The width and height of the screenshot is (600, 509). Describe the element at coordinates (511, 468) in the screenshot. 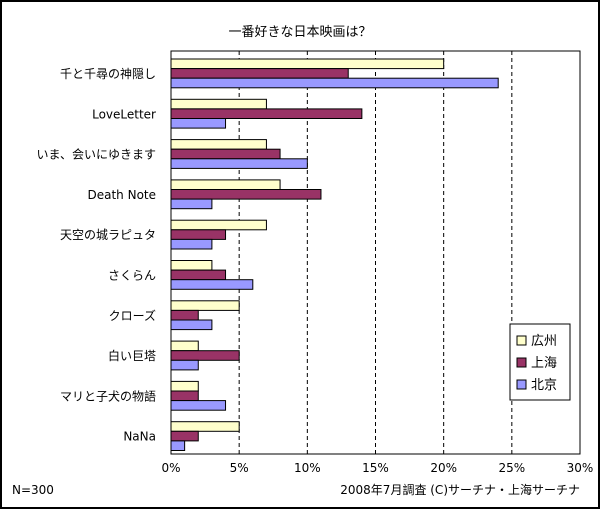

I see `x-tick-label: 25%` at that location.